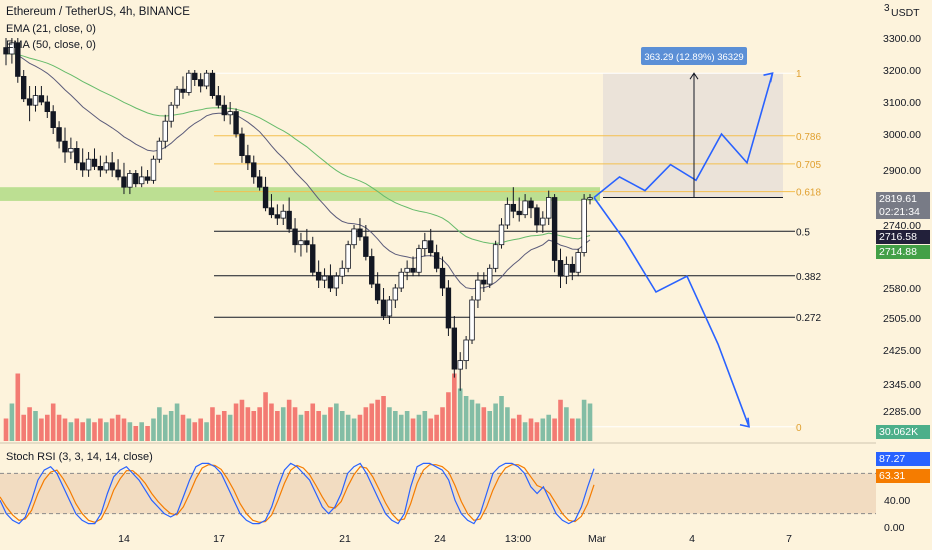 Image resolution: width=932 pixels, height=550 pixels. What do you see at coordinates (98, 12) in the screenshot?
I see `symbol-title: Ethereum / TetherUS, 4h, BINANCE` at bounding box center [98, 12].